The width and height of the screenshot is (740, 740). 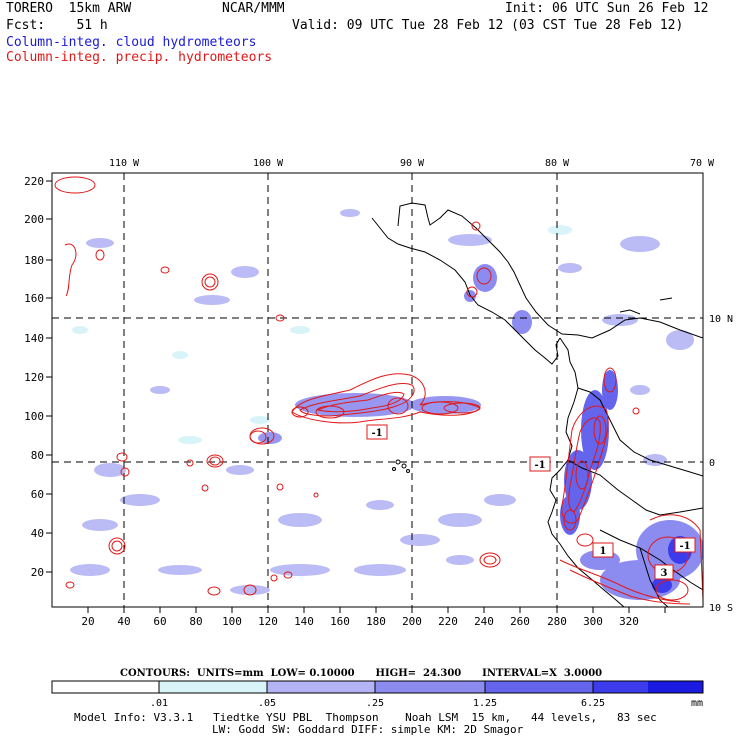 What do you see at coordinates (232, 621) in the screenshot?
I see `x-tick-label: 100` at bounding box center [232, 621].